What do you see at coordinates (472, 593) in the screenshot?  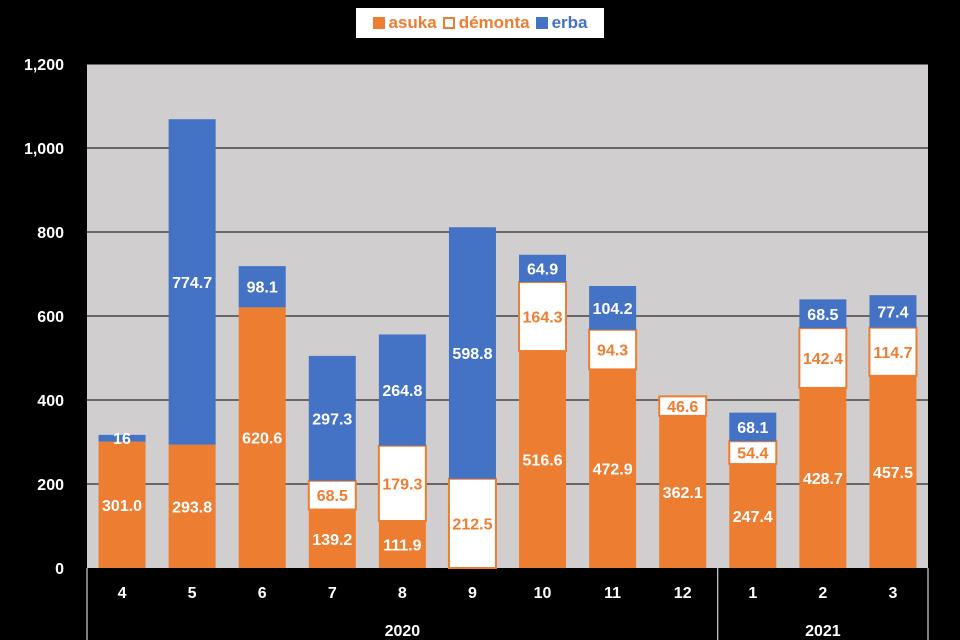 I see `x-tick-label: 9` at bounding box center [472, 593].